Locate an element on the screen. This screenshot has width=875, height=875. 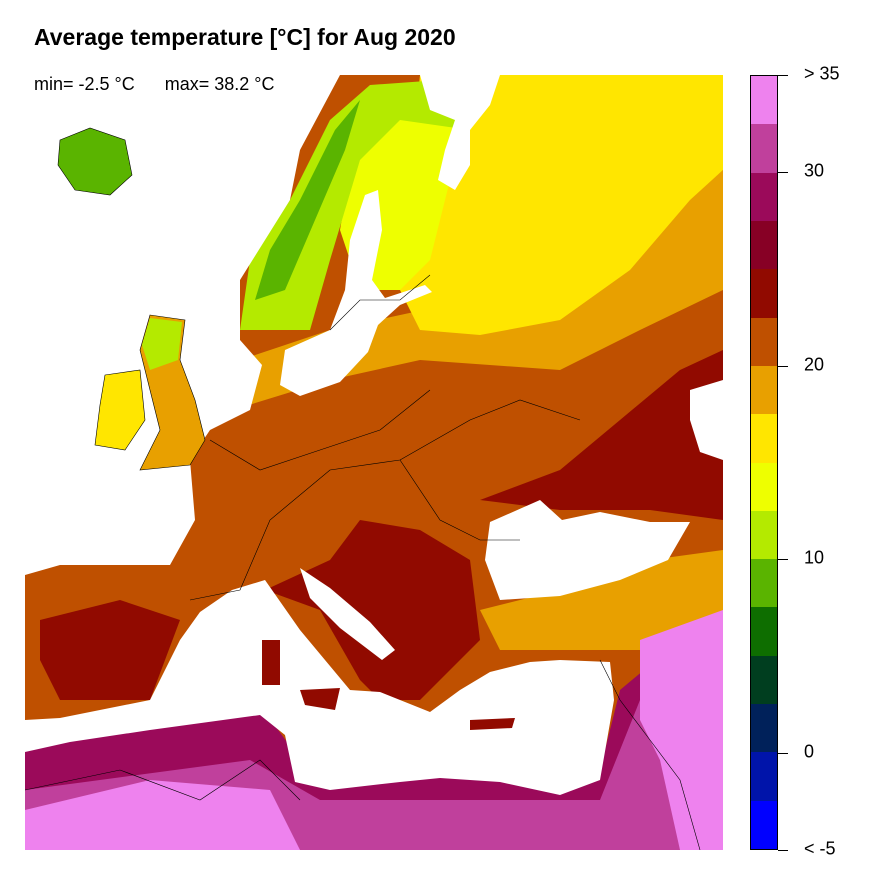
adriatic-sea is located at coordinates (347, 614).